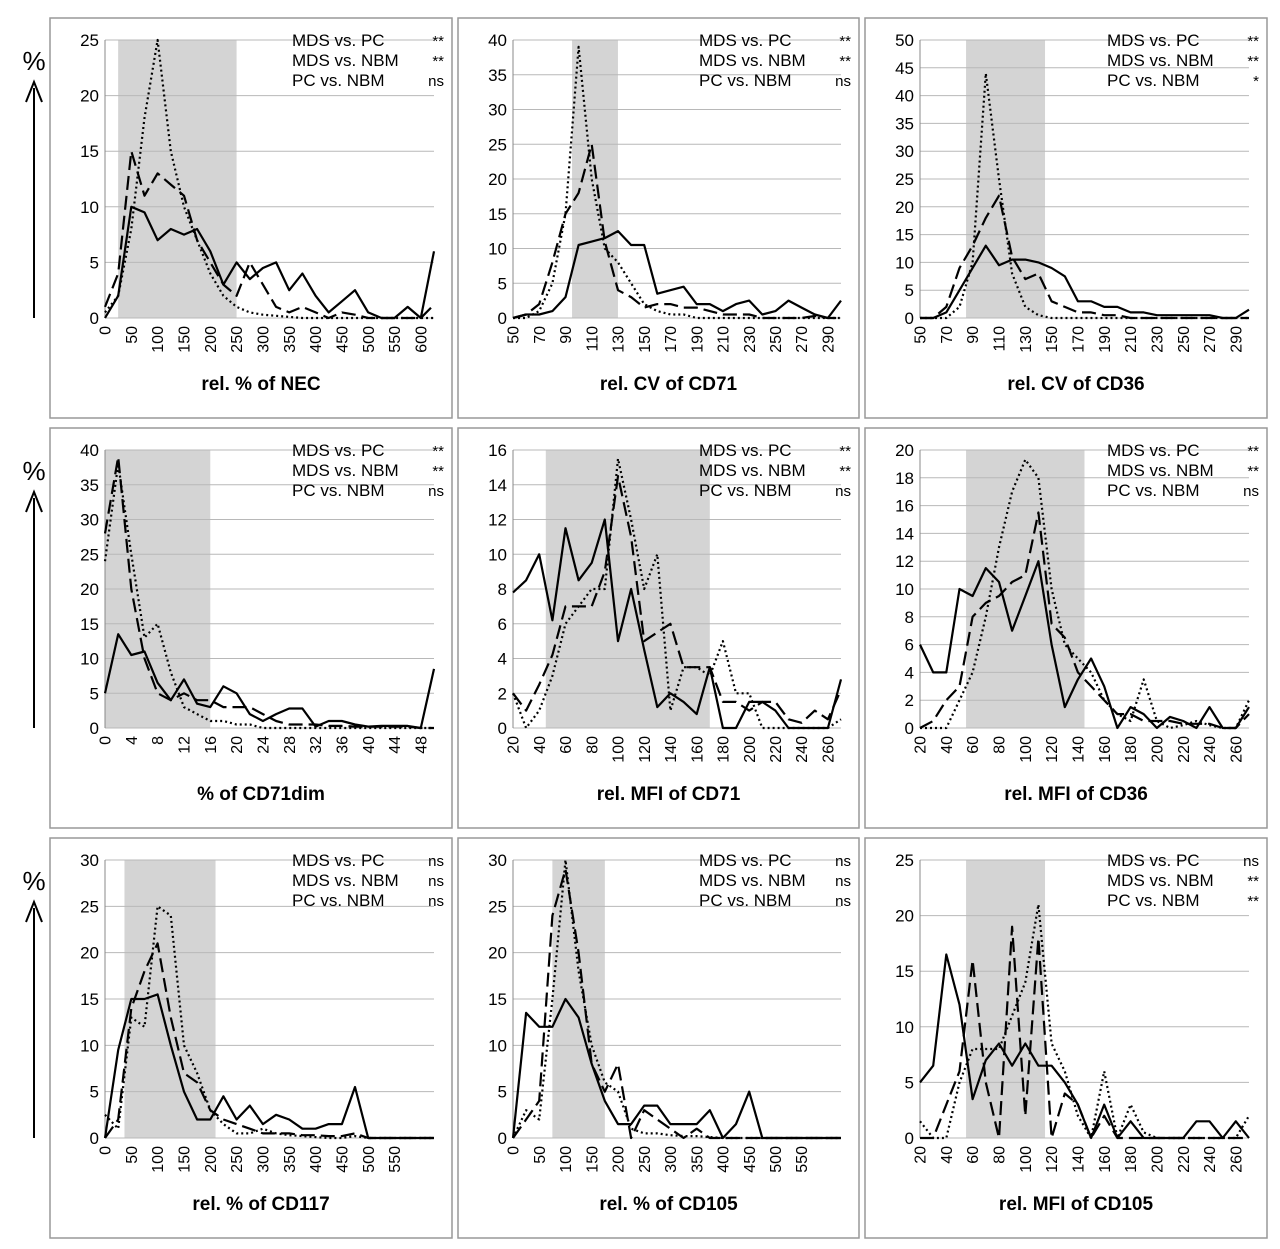 The image size is (1280, 1249). Describe the element at coordinates (395, 339) in the screenshot. I see `x-tick-label: 550` at that location.